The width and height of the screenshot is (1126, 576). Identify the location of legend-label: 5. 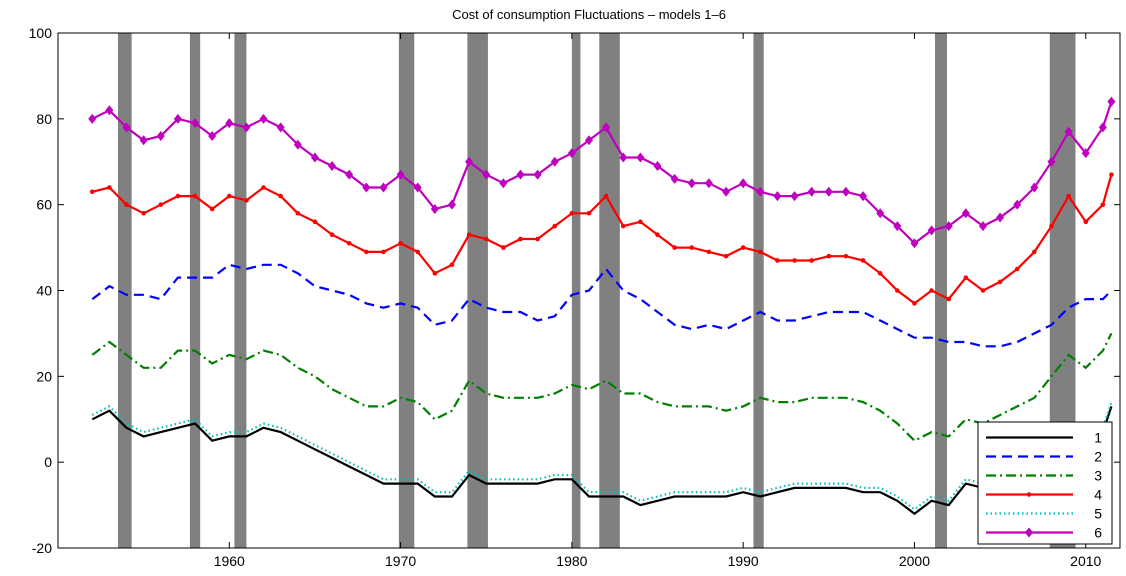
(1098, 514).